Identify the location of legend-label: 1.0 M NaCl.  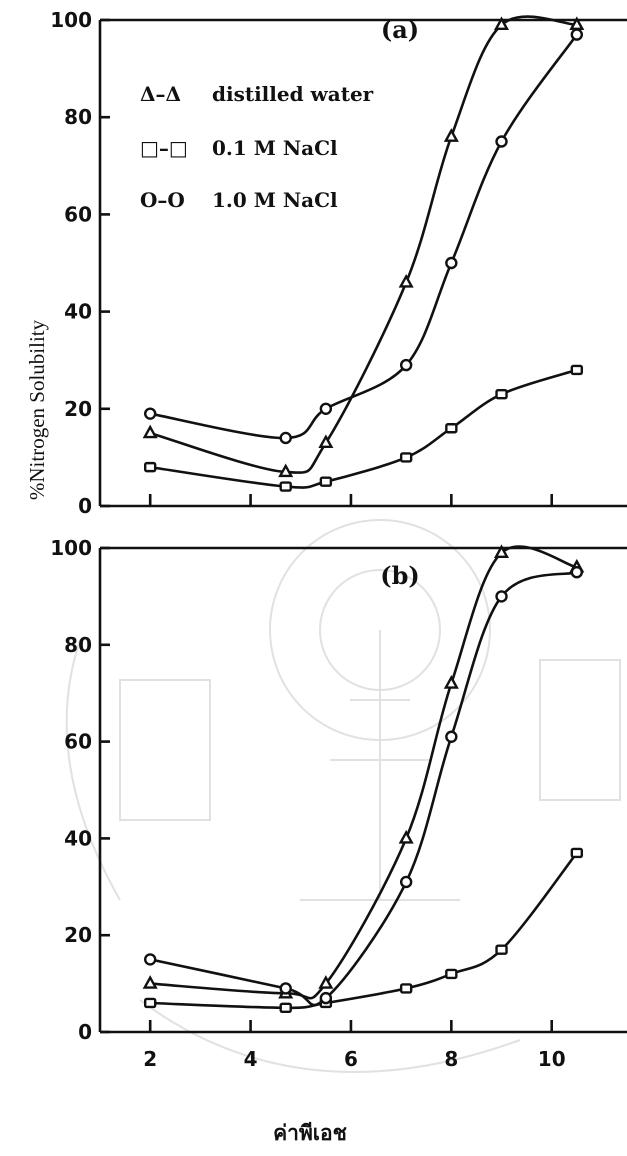
(275, 200).